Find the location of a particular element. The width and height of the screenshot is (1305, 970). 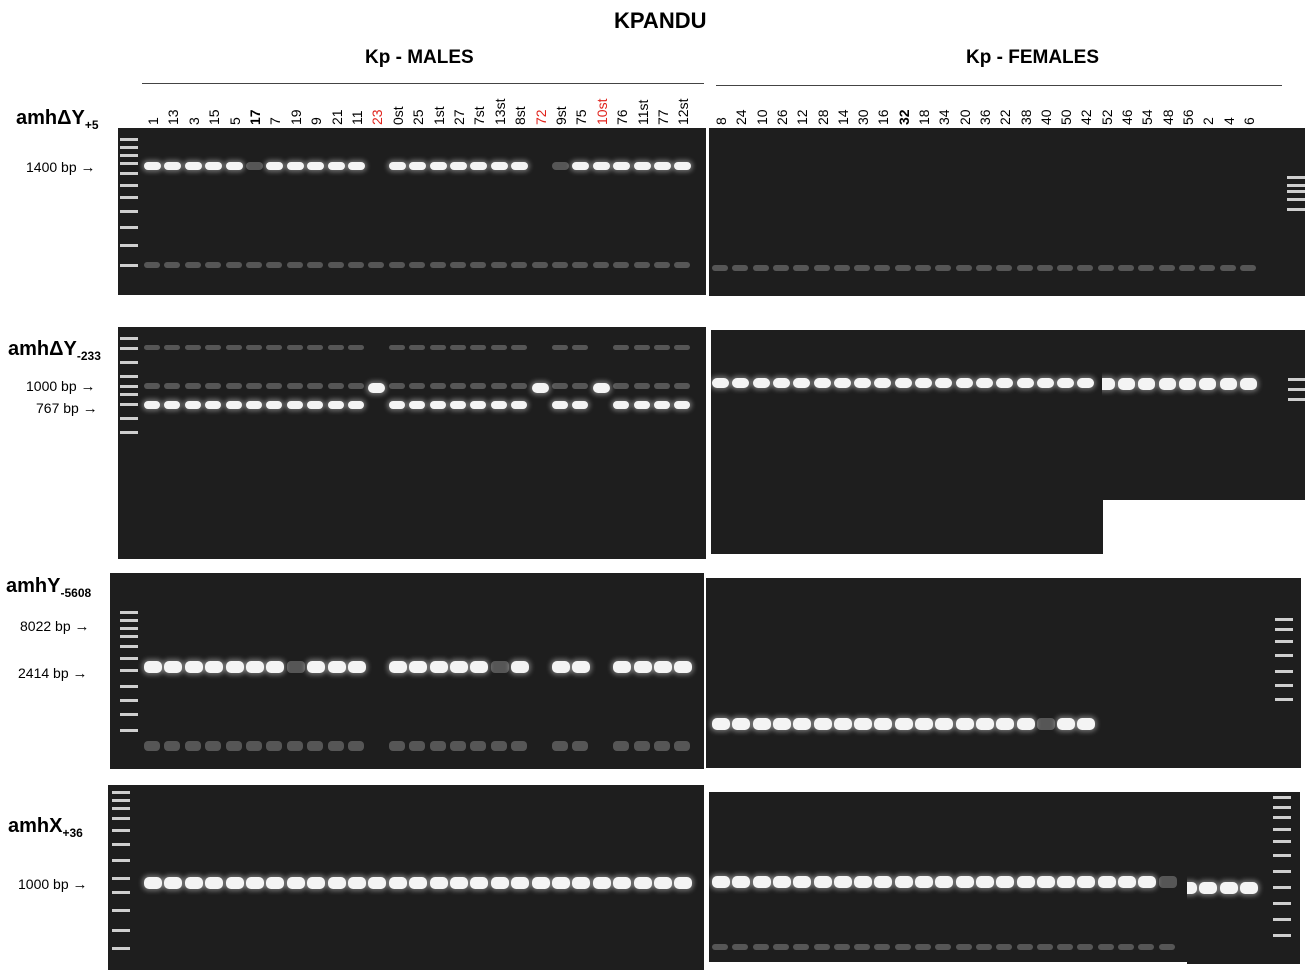

male-lane-label: 3 is located at coordinates (194, 100).